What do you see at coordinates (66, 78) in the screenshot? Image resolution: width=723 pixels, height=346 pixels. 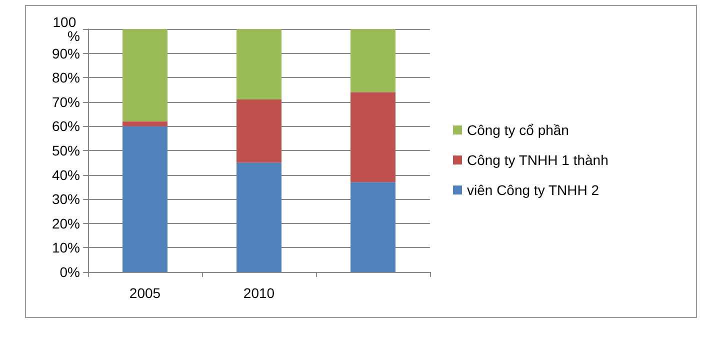 I see `y-tick-label: 80%` at bounding box center [66, 78].